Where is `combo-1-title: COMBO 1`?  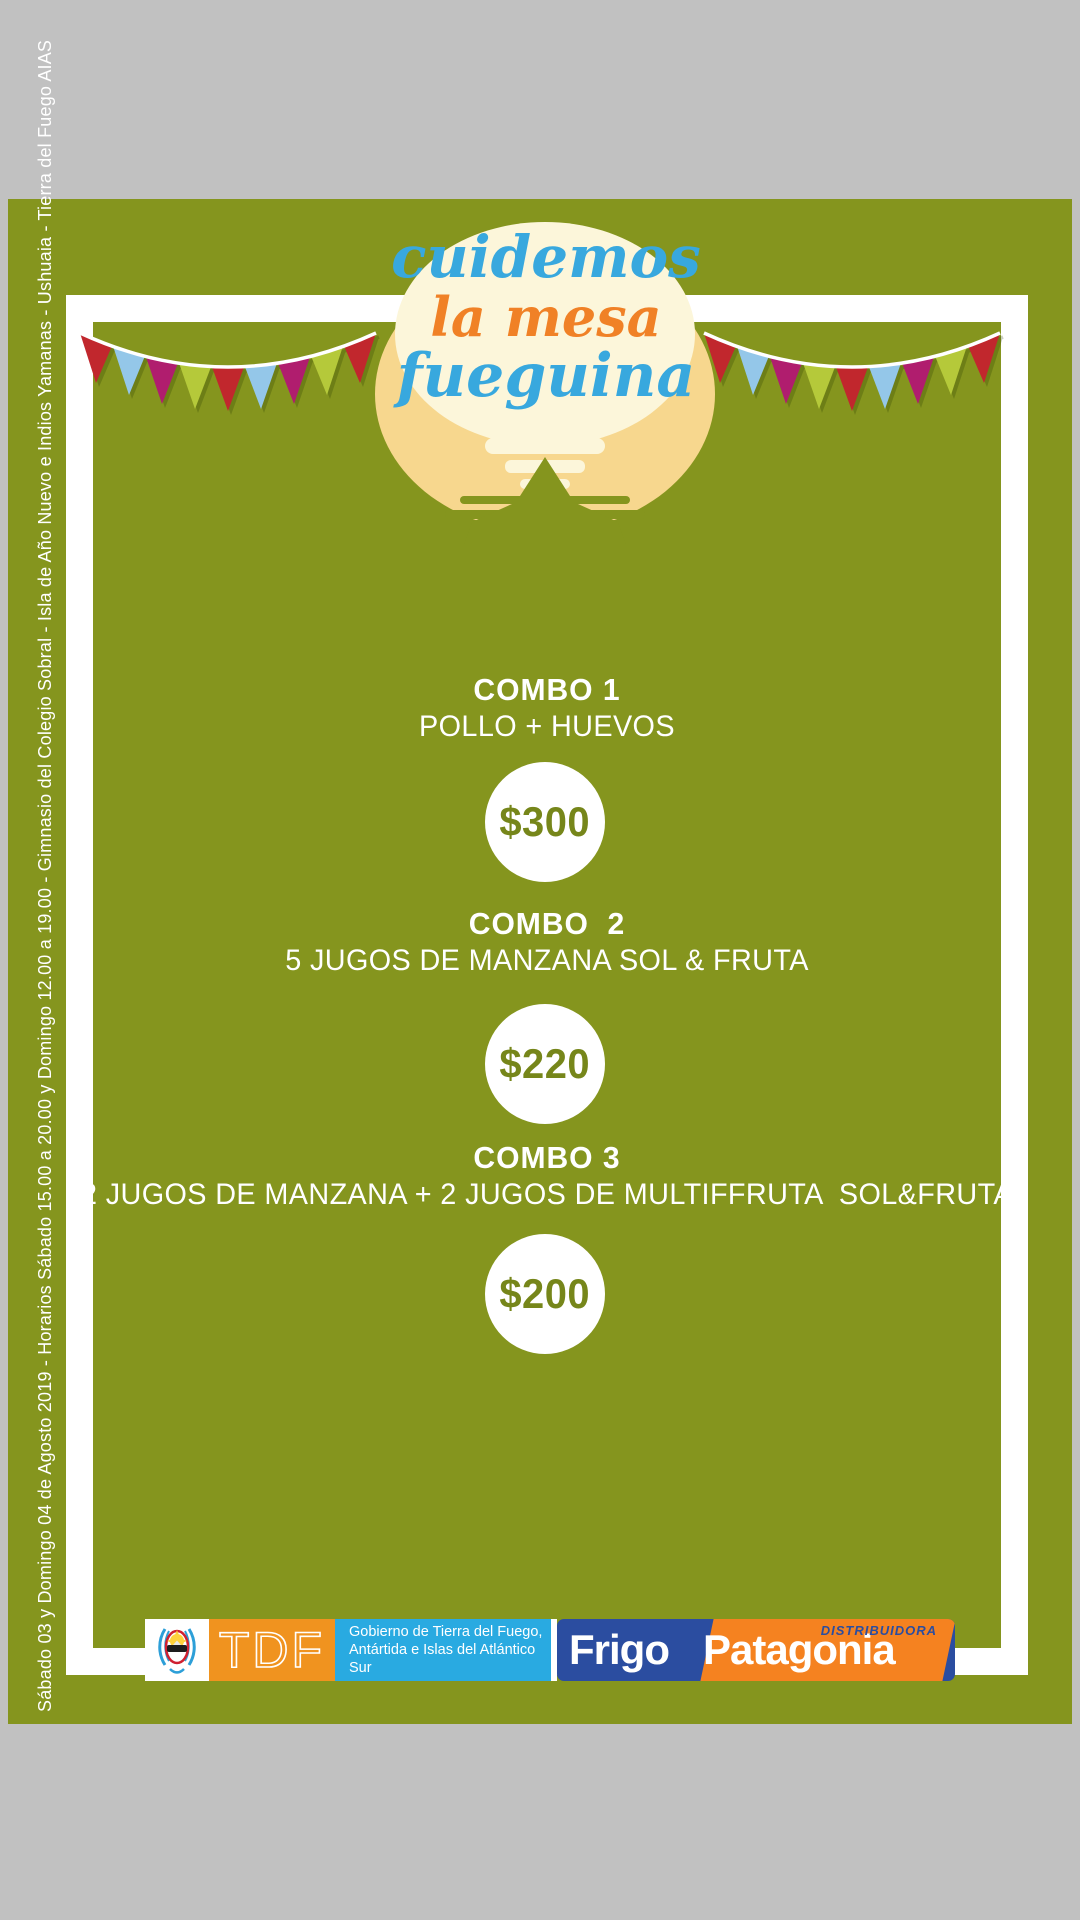
combo-1-title: COMBO 1 is located at coordinates (547, 689).